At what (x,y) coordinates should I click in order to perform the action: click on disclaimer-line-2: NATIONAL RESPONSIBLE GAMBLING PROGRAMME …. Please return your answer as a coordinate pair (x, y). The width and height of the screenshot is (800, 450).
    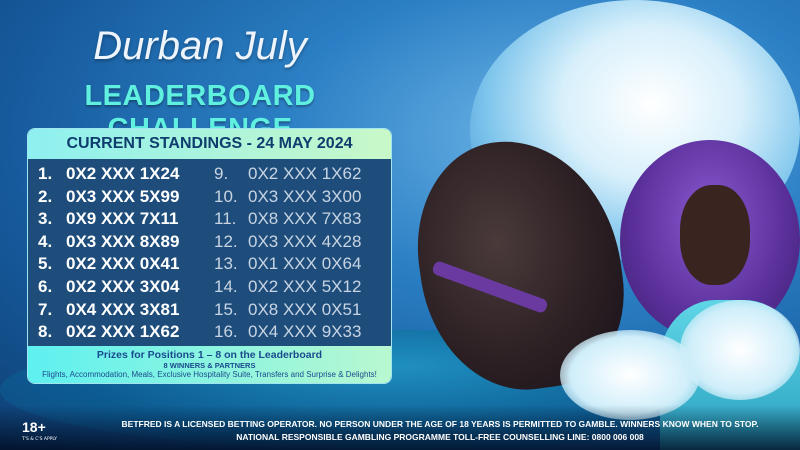
    Looking at the image, I should click on (440, 437).